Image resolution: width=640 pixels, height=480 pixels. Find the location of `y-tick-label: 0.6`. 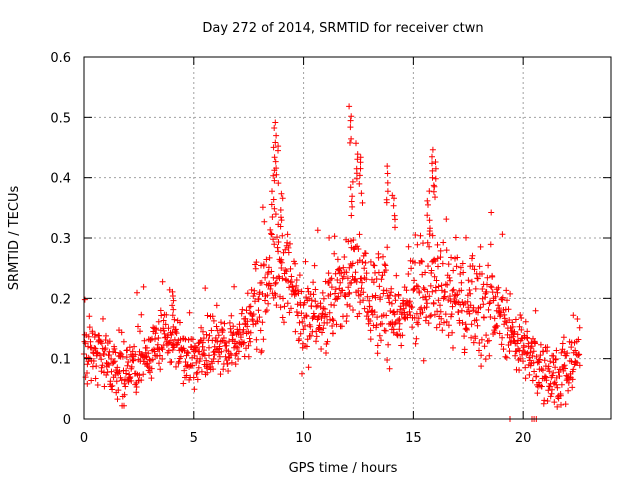

y-tick-label: 0.6 is located at coordinates (60, 58).